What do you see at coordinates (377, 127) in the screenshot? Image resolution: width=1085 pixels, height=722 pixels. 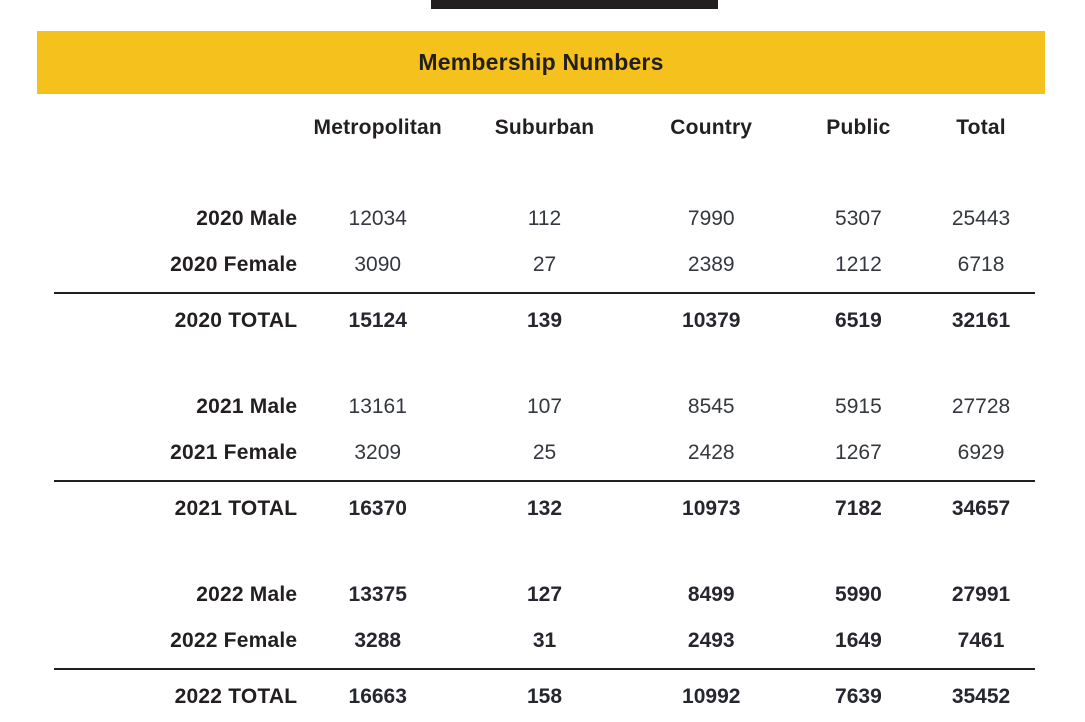 I see `header-cell-metropolitan: Metropolitan` at bounding box center [377, 127].